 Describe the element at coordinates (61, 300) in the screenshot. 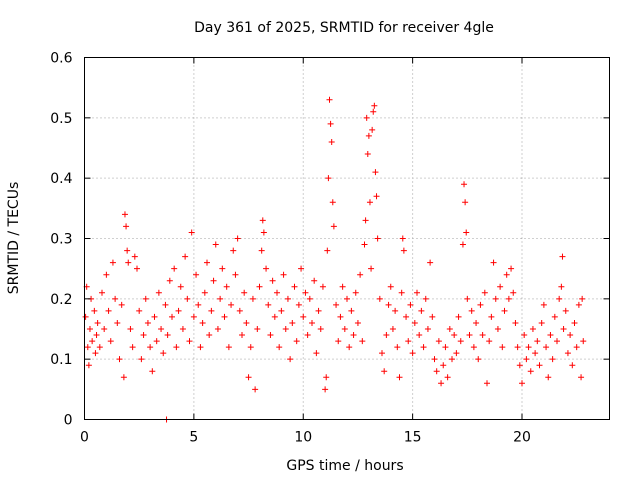

I see `y-tick-label: 0.2` at that location.